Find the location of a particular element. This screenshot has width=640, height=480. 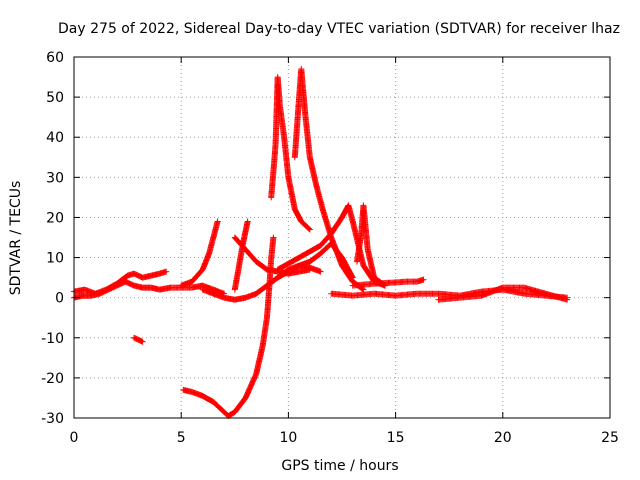

x-axis-label: GPS time / hours is located at coordinates (339, 466).